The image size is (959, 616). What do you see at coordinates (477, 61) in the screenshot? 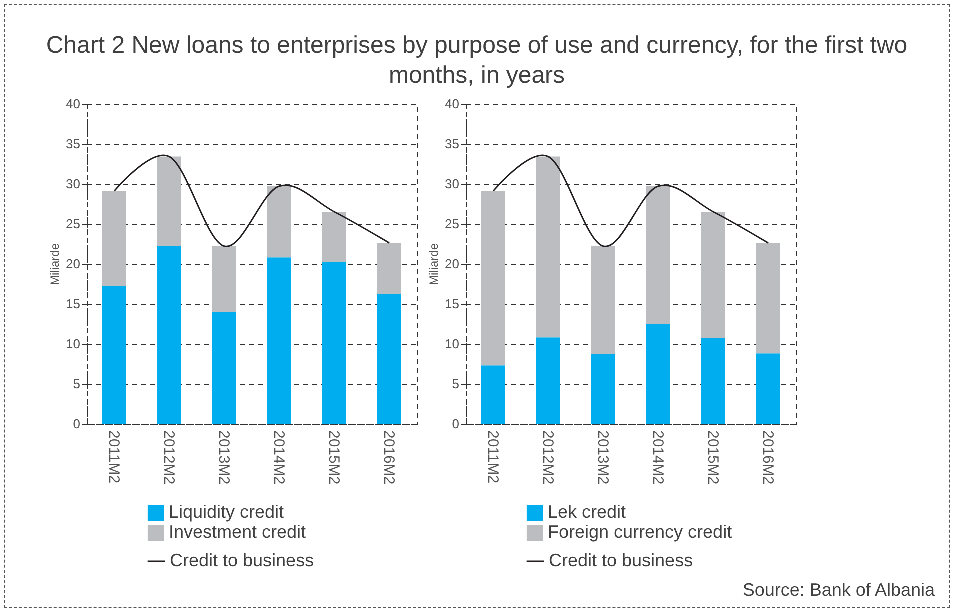
I see `text: Chart 2 New loans to enterprises by purpose of use and currency, for the first two months, in years` at bounding box center [477, 61].